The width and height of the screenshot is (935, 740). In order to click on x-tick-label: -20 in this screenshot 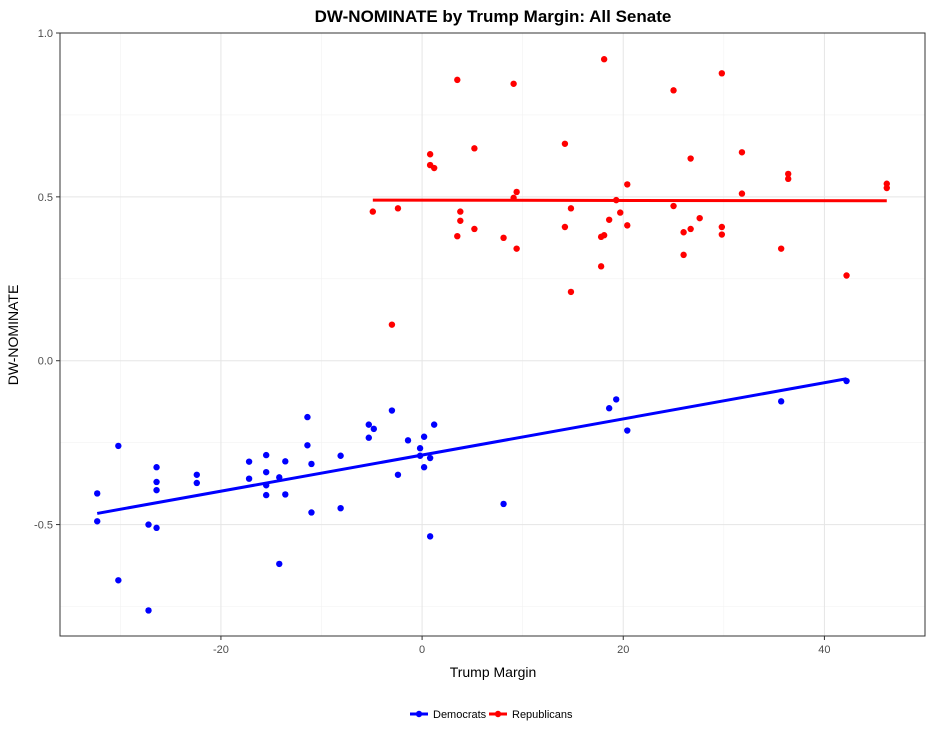, I will do `click(221, 650)`.